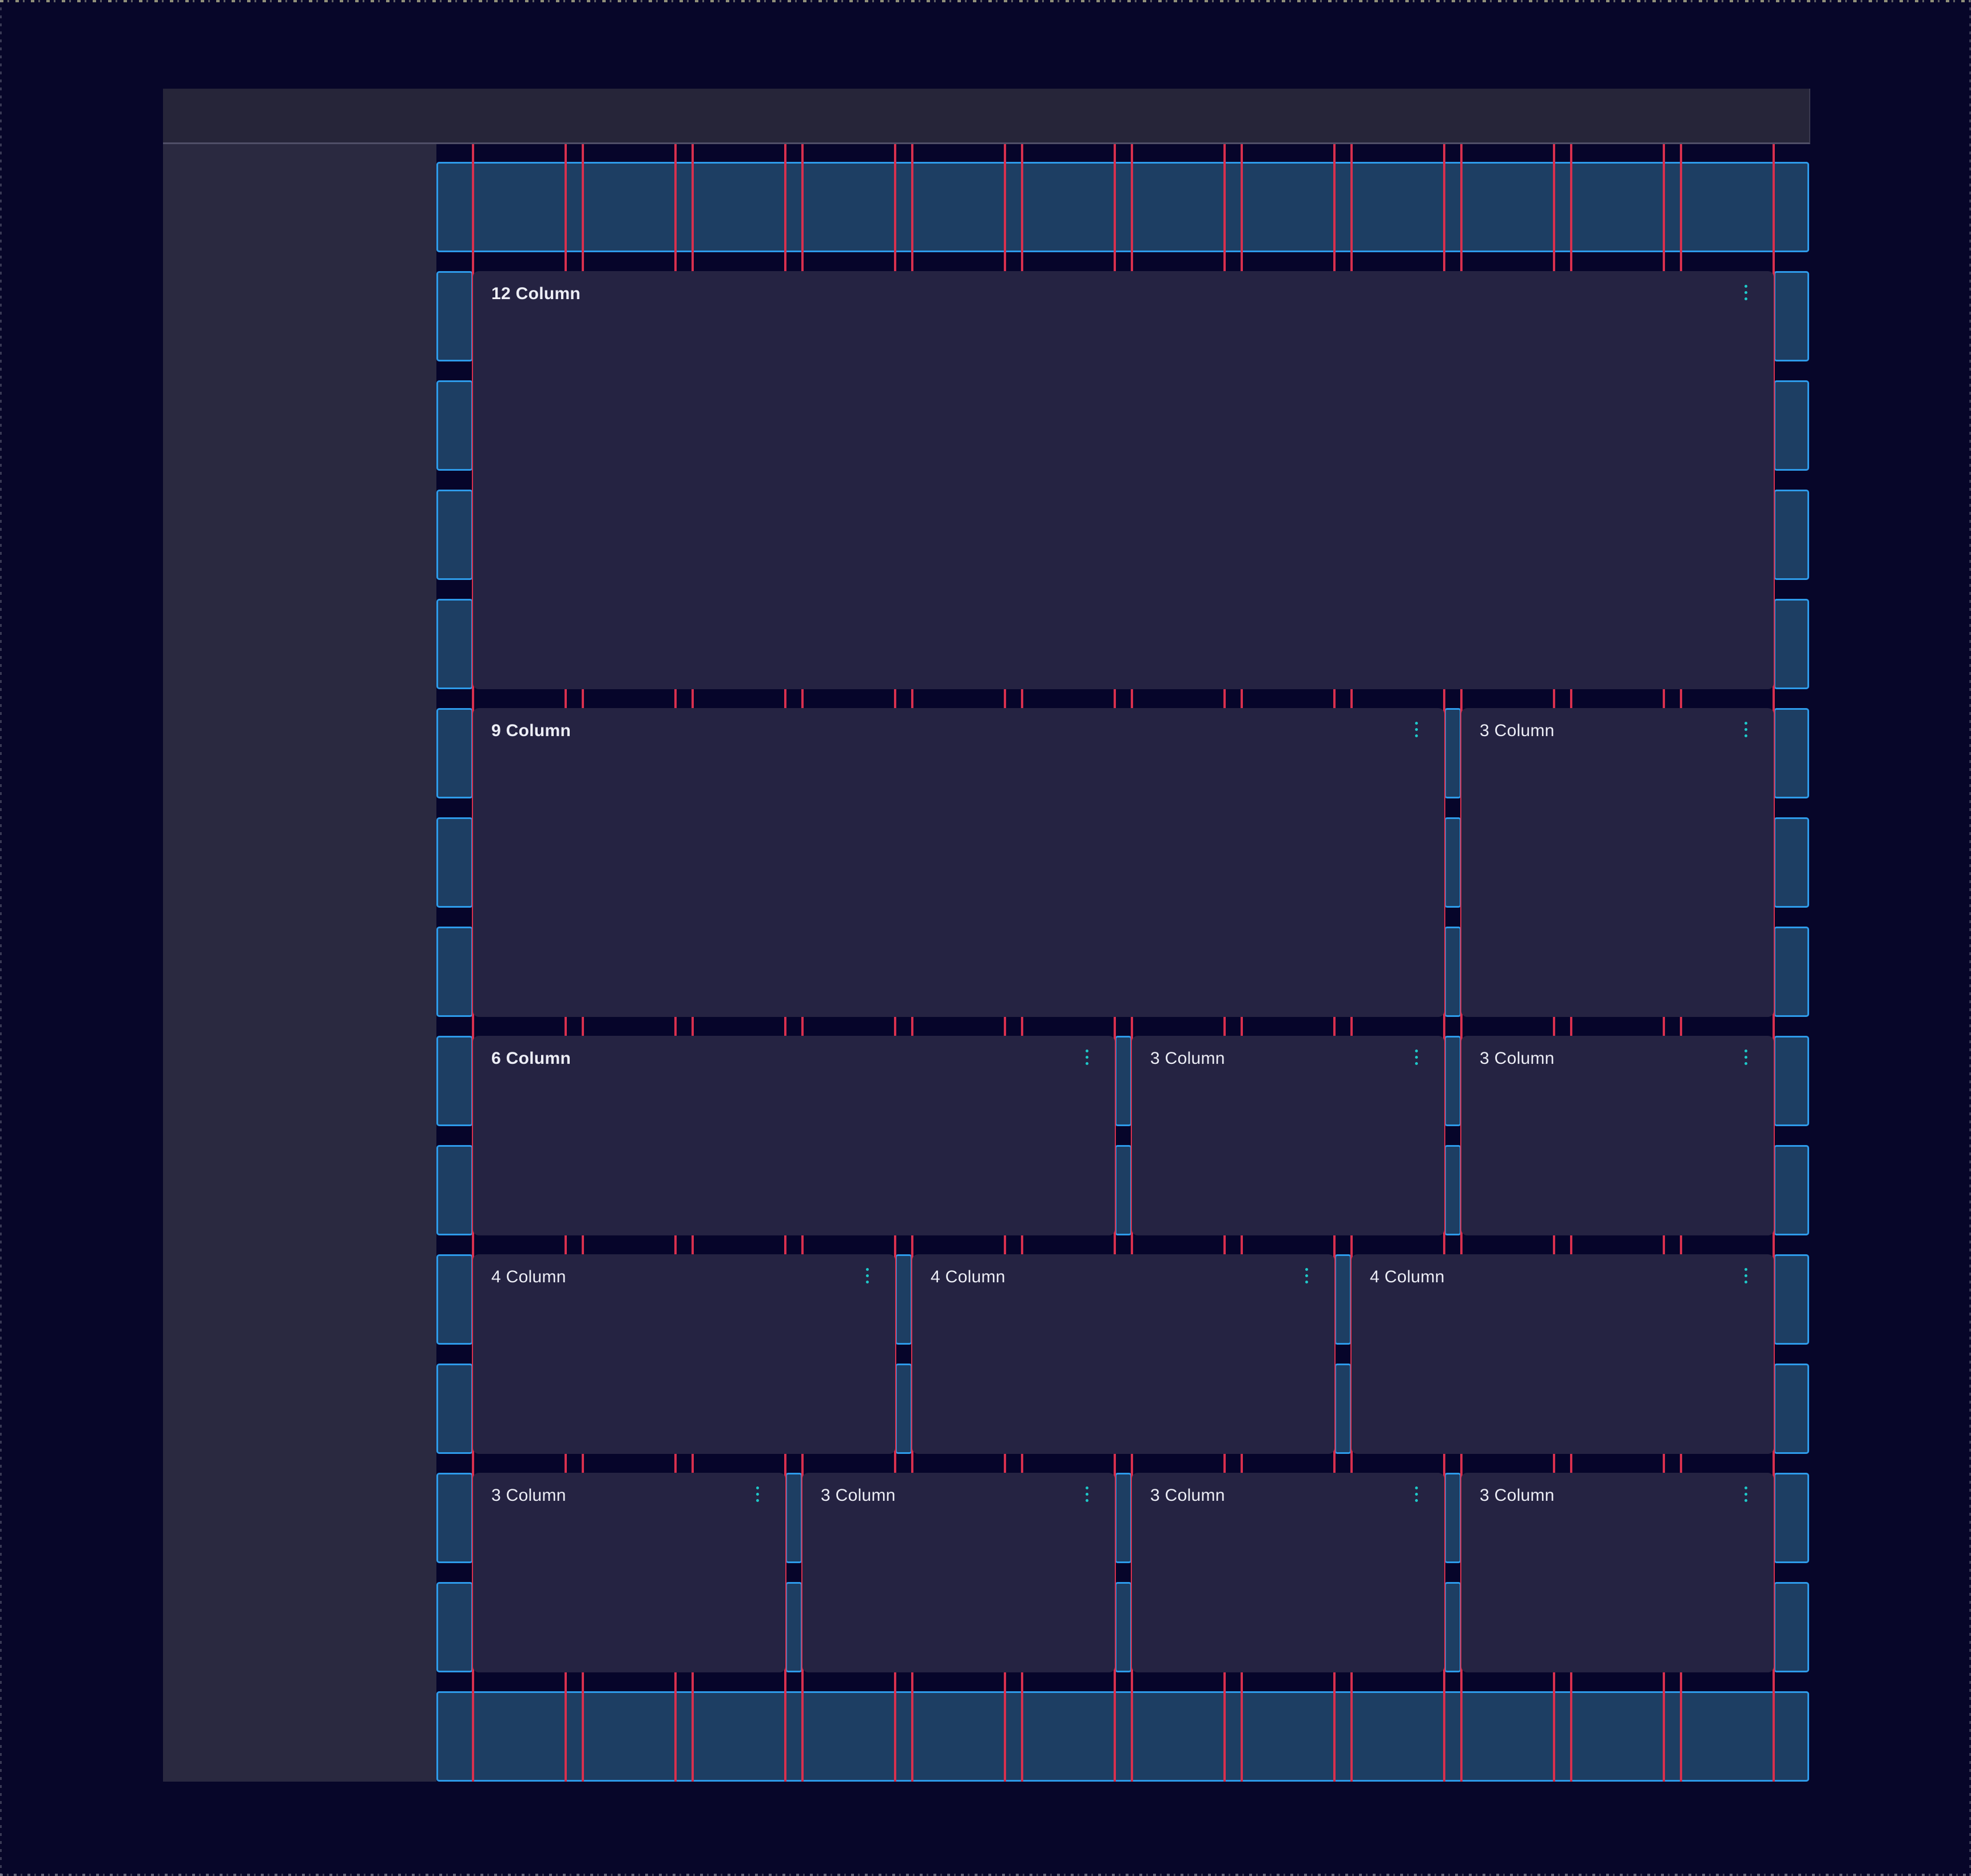 The image size is (1971, 1876). What do you see at coordinates (1122, 1736) in the screenshot?
I see `grid-row-highlight-bottom` at bounding box center [1122, 1736].